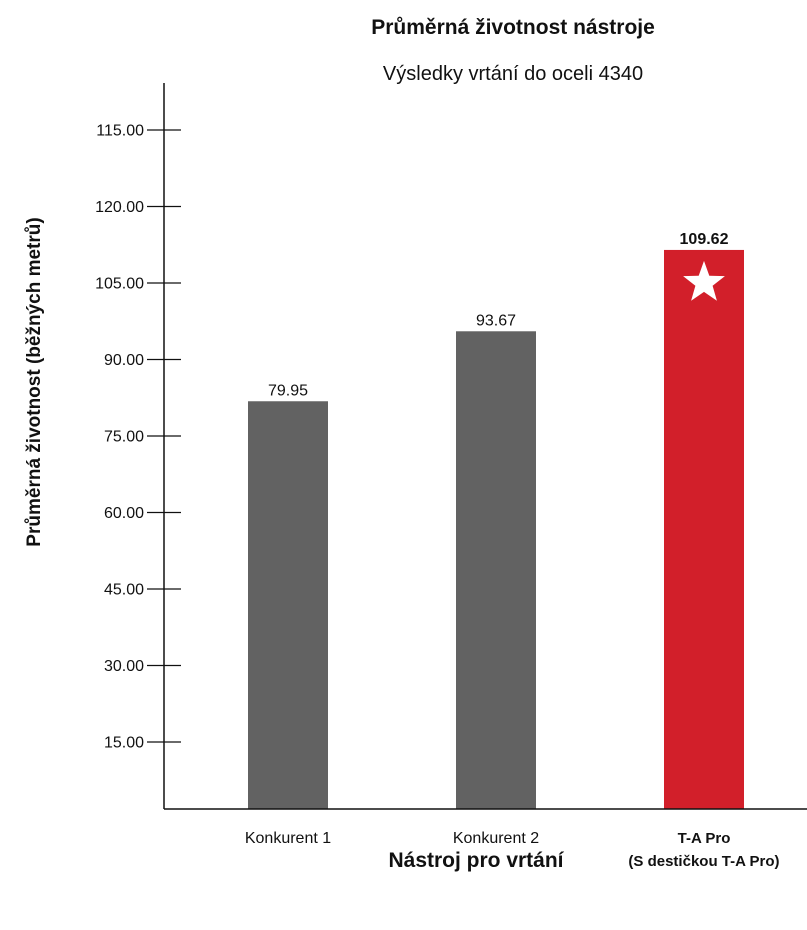 This screenshot has height=930, width=807. Describe the element at coordinates (513, 74) in the screenshot. I see `chart-subtitle: Výsledky vrtání do oceli 4340` at that location.